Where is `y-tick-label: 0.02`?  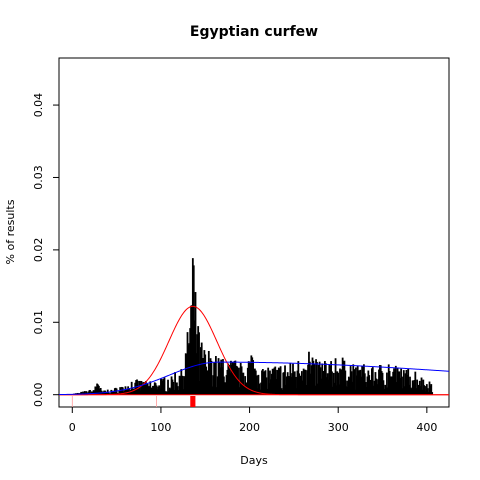
y-tick-label: 0.02 is located at coordinates (38, 250).